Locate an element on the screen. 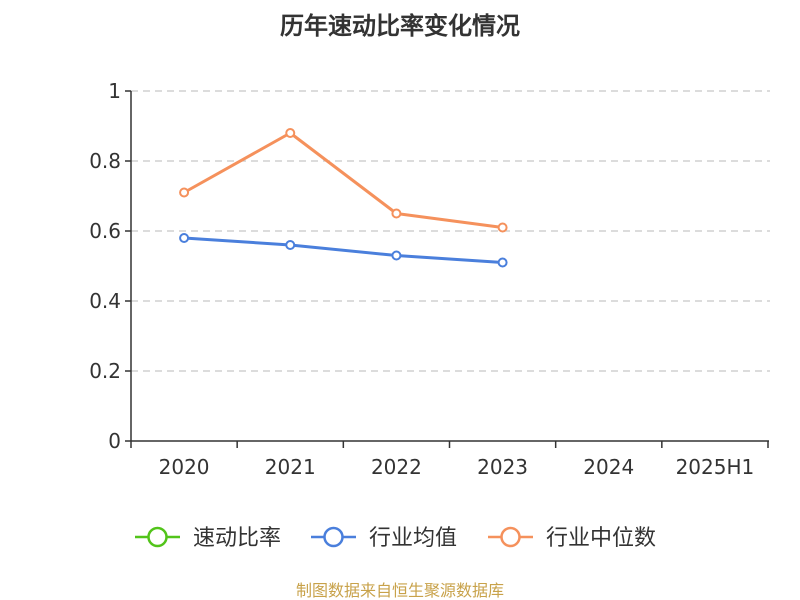 The width and height of the screenshot is (800, 600). y-tick-label: 0.4 is located at coordinates (105, 301).